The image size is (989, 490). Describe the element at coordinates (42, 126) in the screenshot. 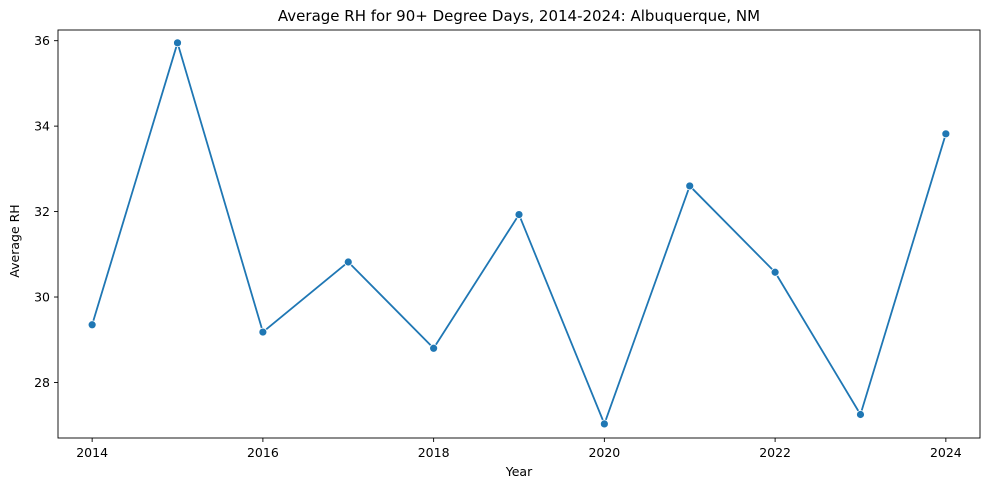

I see `y-tick-label: 34` at that location.